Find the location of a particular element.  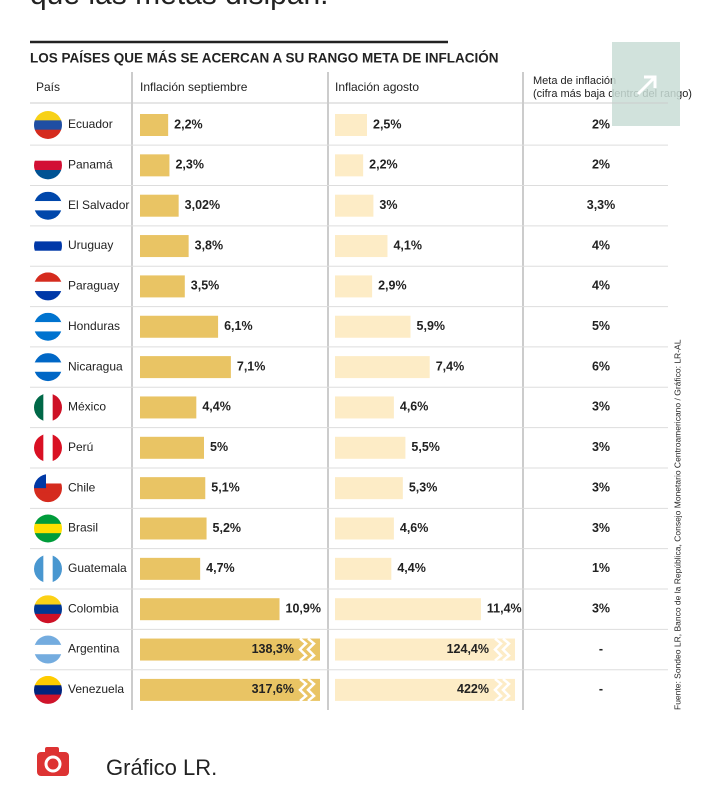

country-label: Perú is located at coordinates (80, 447).